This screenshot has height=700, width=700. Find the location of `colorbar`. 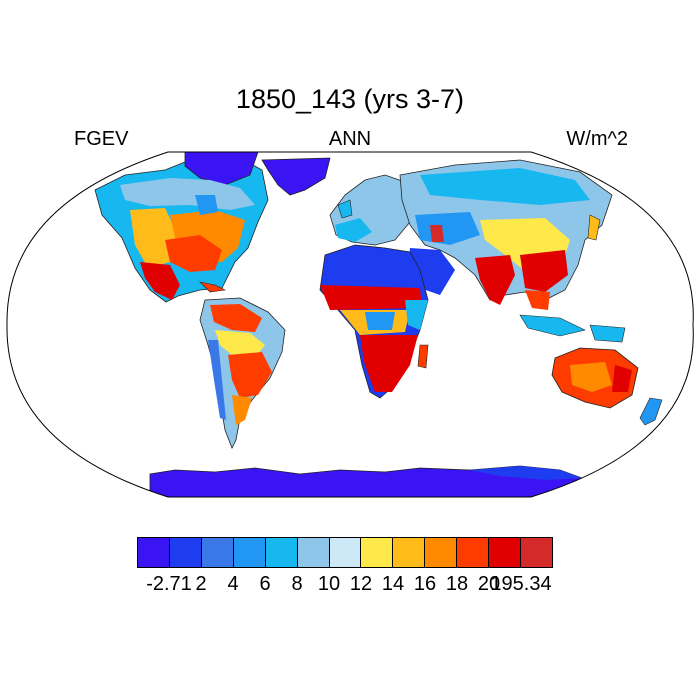

colorbar is located at coordinates (345, 552).